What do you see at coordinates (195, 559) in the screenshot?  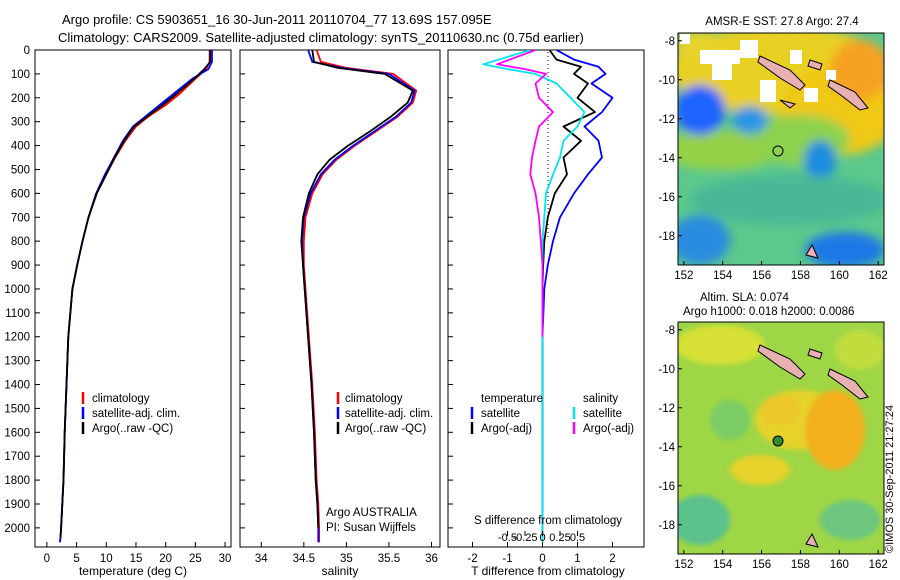 I see `x-tick-label: 25` at bounding box center [195, 559].